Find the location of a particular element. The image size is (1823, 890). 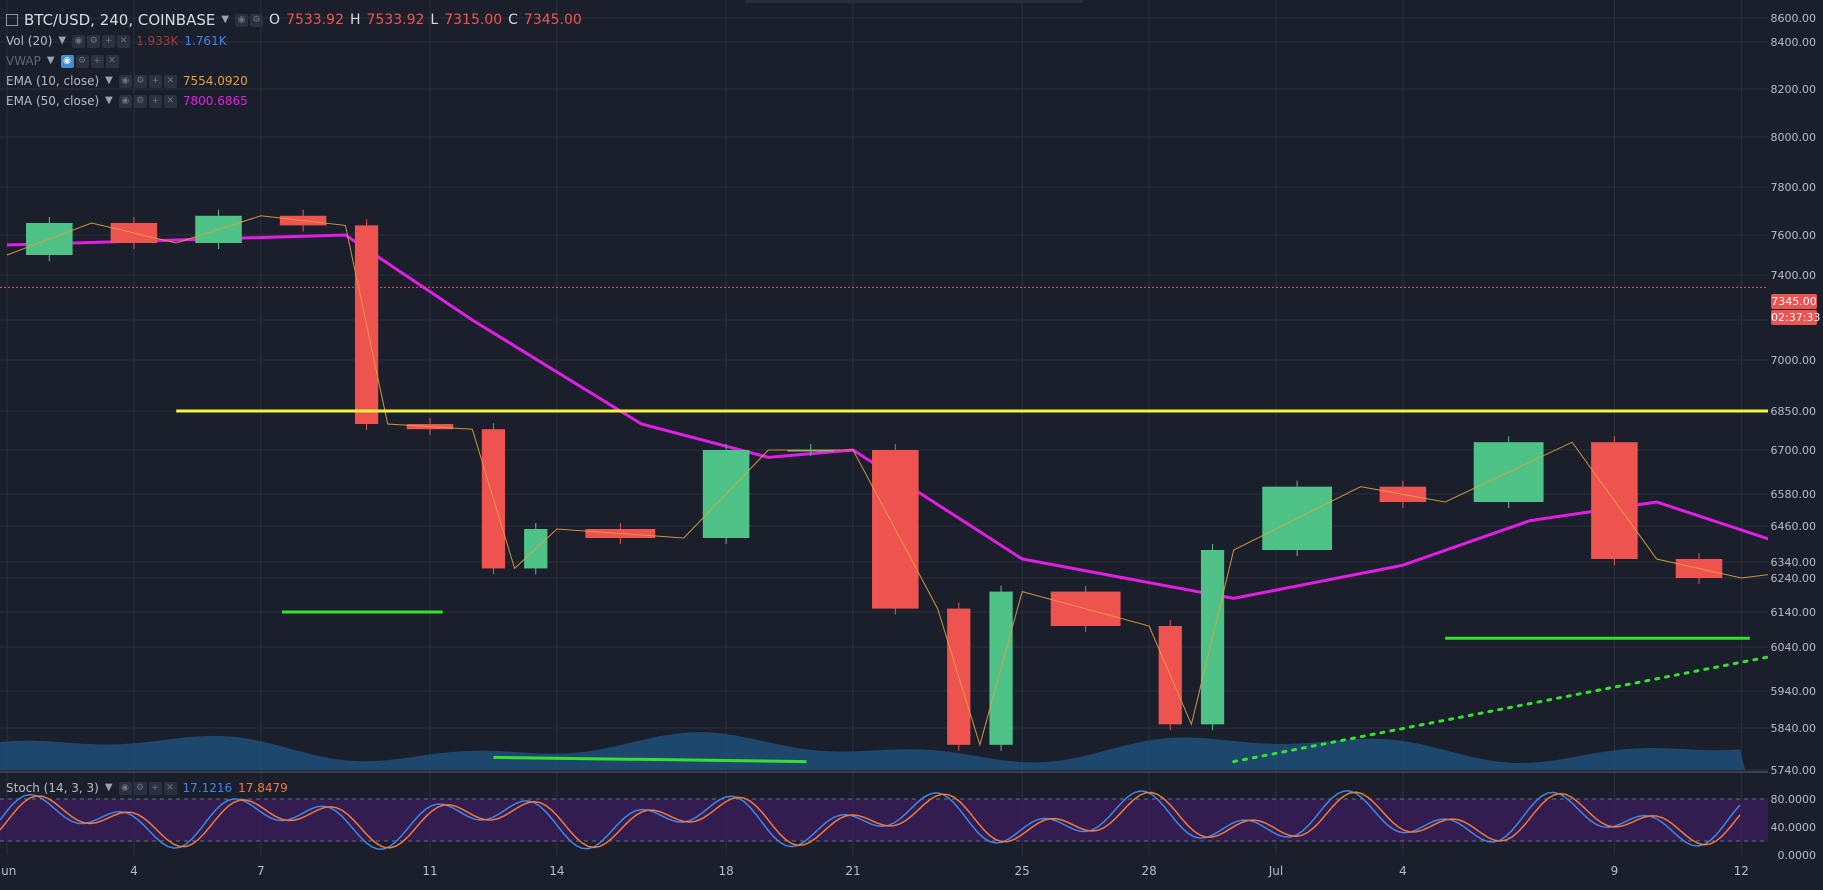

collapse-icon is located at coordinates (12, 20).